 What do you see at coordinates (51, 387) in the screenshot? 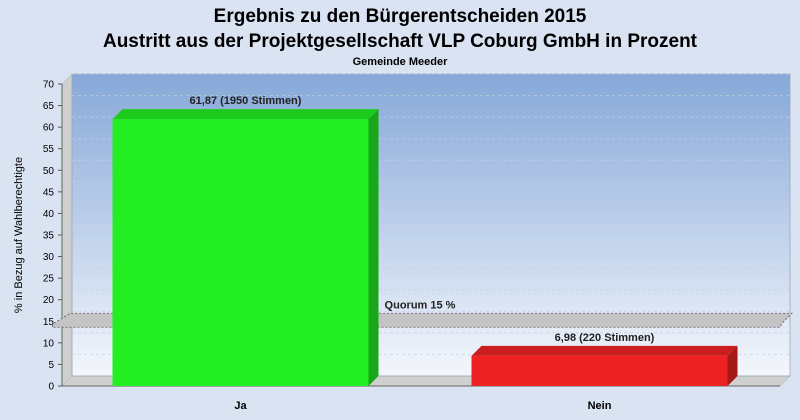
I see `y-tick-label: 0` at bounding box center [51, 387].